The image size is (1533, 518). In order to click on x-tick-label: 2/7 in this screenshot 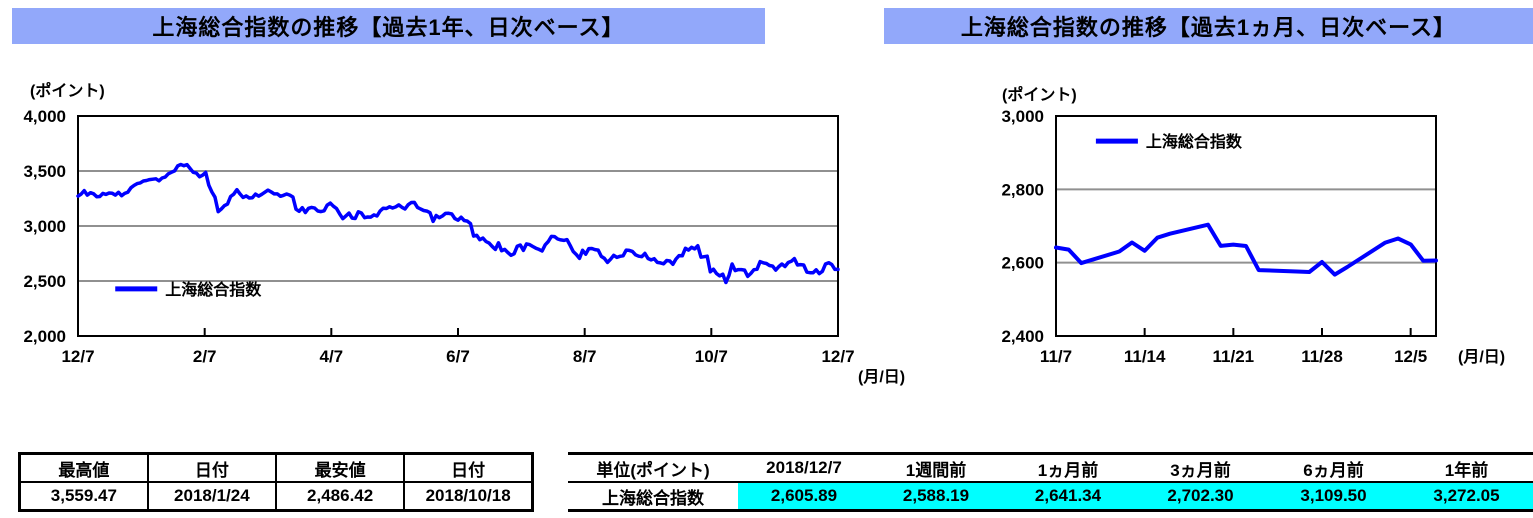, I will do `click(205, 356)`.